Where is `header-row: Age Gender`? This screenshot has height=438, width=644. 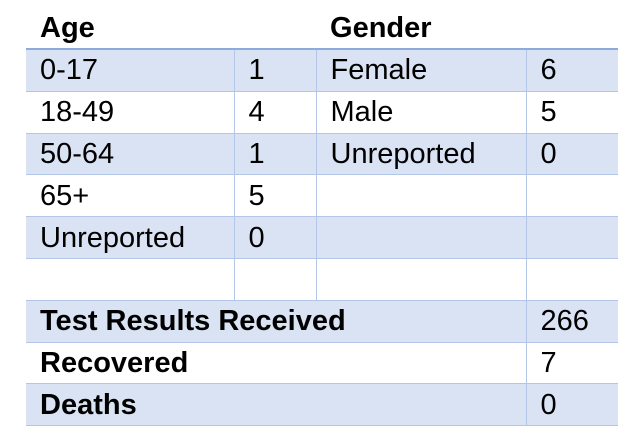 header-row: Age Gender is located at coordinates (322, 29).